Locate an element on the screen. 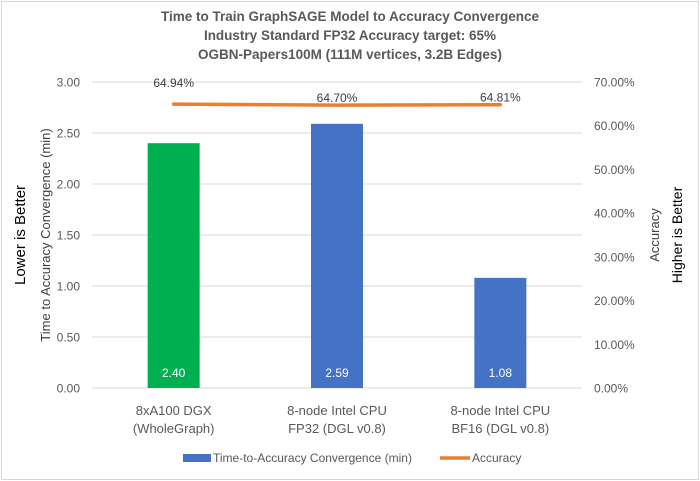 The height and width of the screenshot is (481, 700). legend-label: Accuracy is located at coordinates (496, 458).